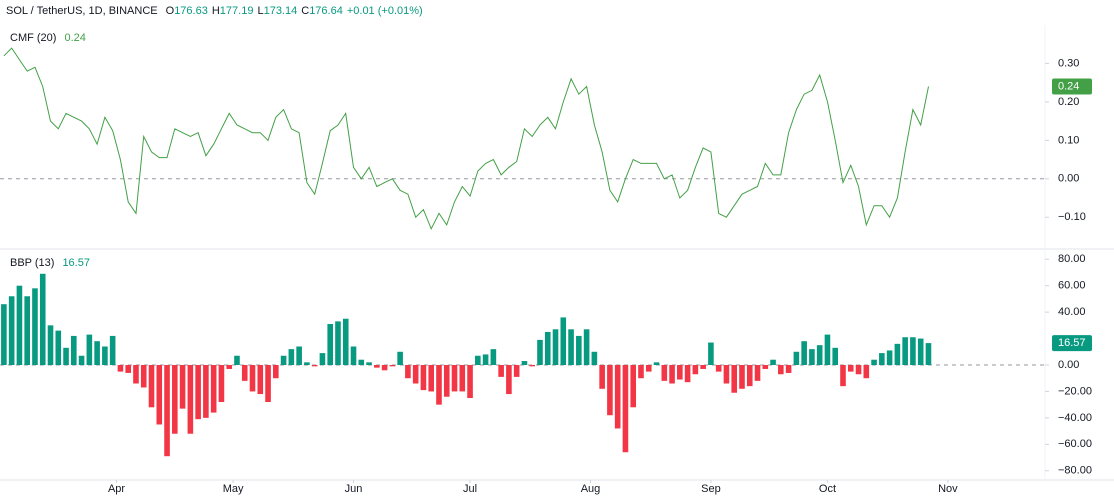 The image size is (1114, 503). Describe the element at coordinates (33, 38) in the screenshot. I see `indicator-name: CMF (20)` at that location.